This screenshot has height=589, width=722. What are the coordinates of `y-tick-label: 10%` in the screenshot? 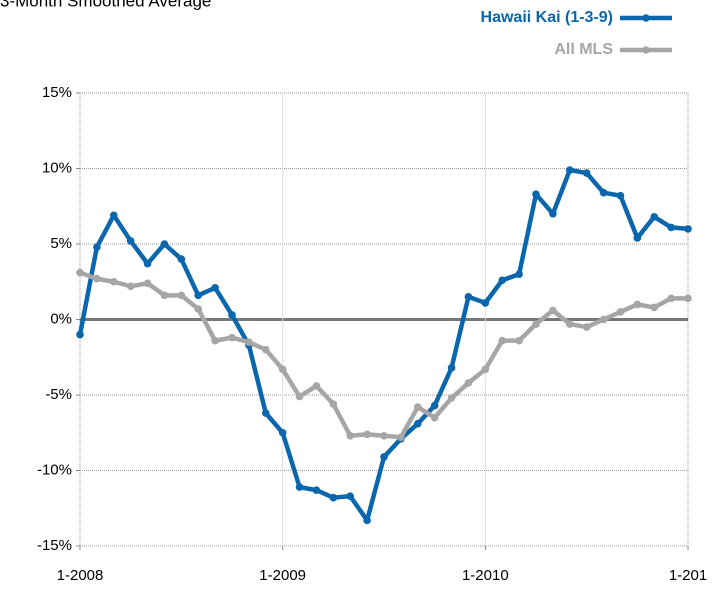 It's located at (57, 167).